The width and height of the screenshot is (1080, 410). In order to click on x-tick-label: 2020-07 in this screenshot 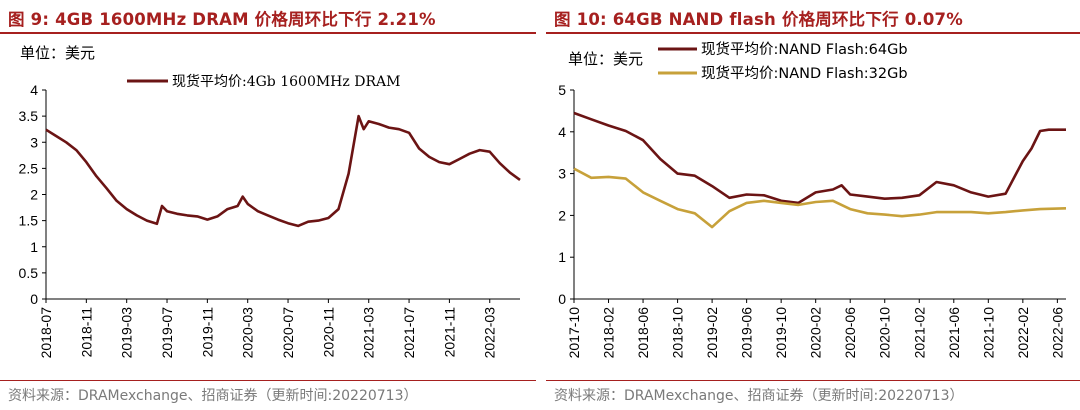, I will do `click(288, 333)`.